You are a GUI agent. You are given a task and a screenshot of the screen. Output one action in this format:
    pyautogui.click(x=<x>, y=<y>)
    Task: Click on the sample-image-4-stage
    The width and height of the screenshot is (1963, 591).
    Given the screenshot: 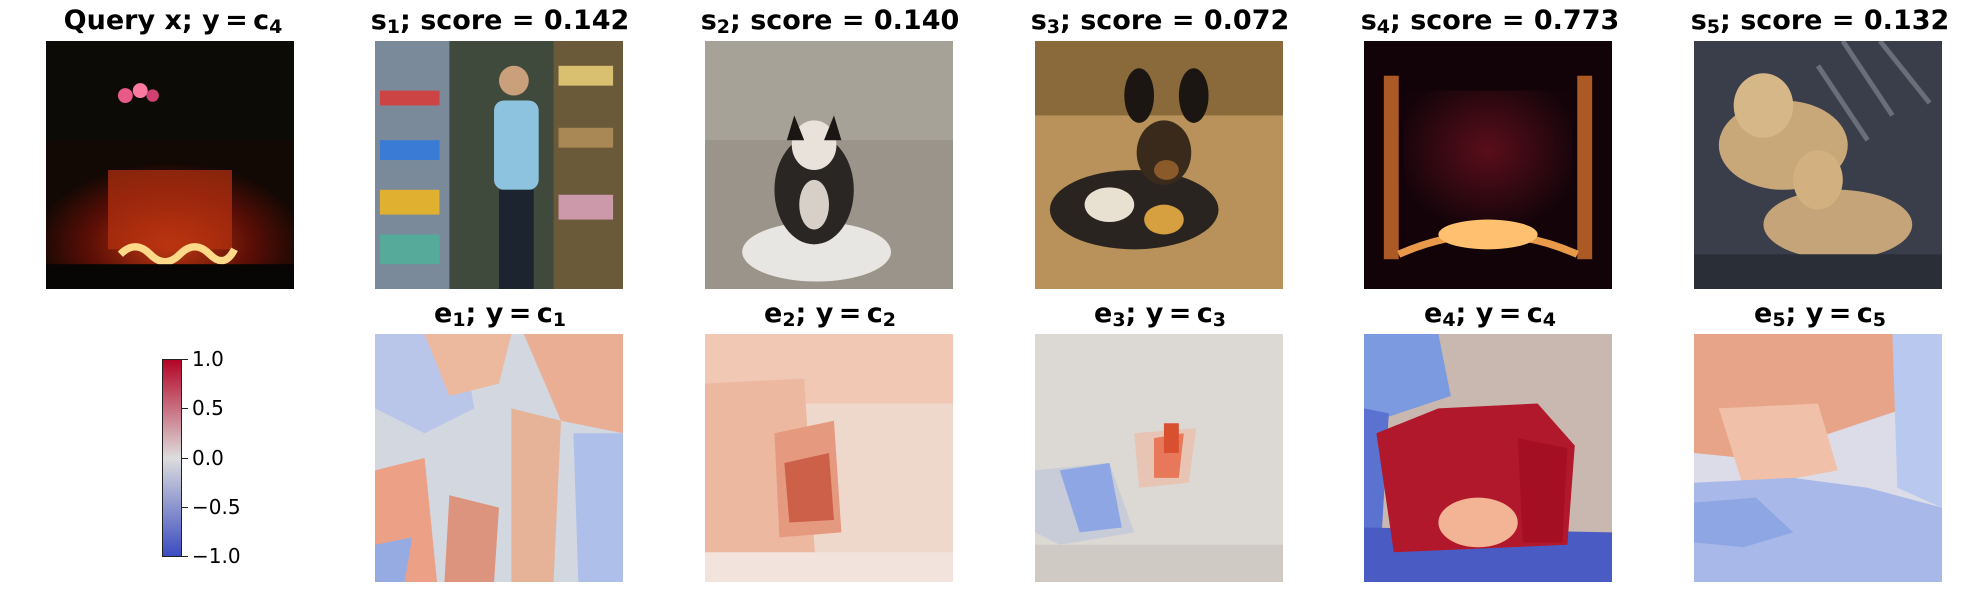 What is the action you would take?
    pyautogui.click(x=1488, y=165)
    